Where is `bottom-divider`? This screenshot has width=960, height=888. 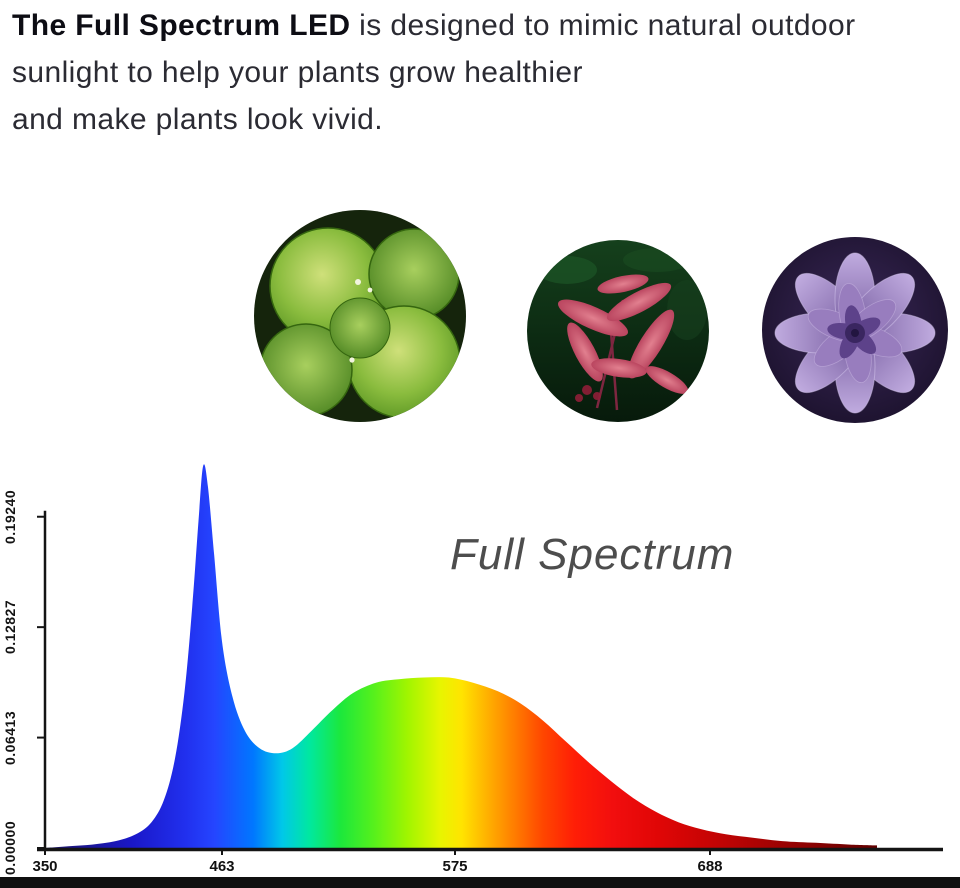 bottom-divider is located at coordinates (480, 882).